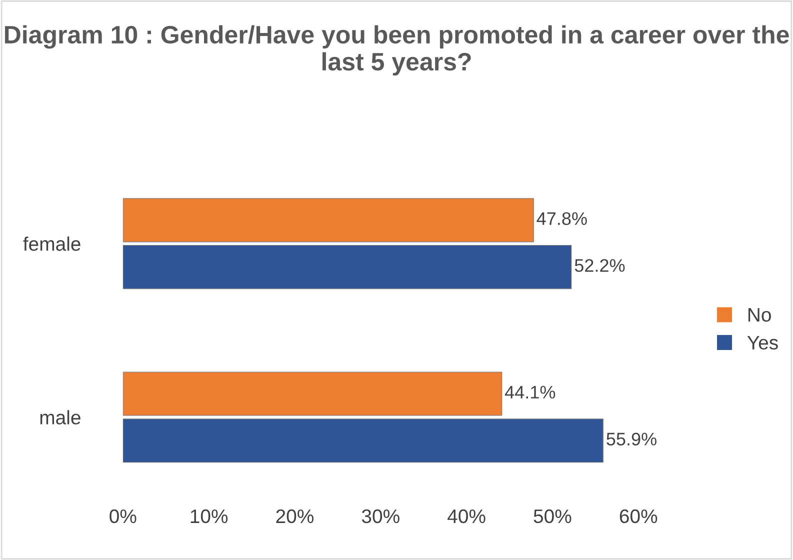 This screenshot has height=560, width=793. Describe the element at coordinates (759, 315) in the screenshot. I see `legend-label: No` at that location.